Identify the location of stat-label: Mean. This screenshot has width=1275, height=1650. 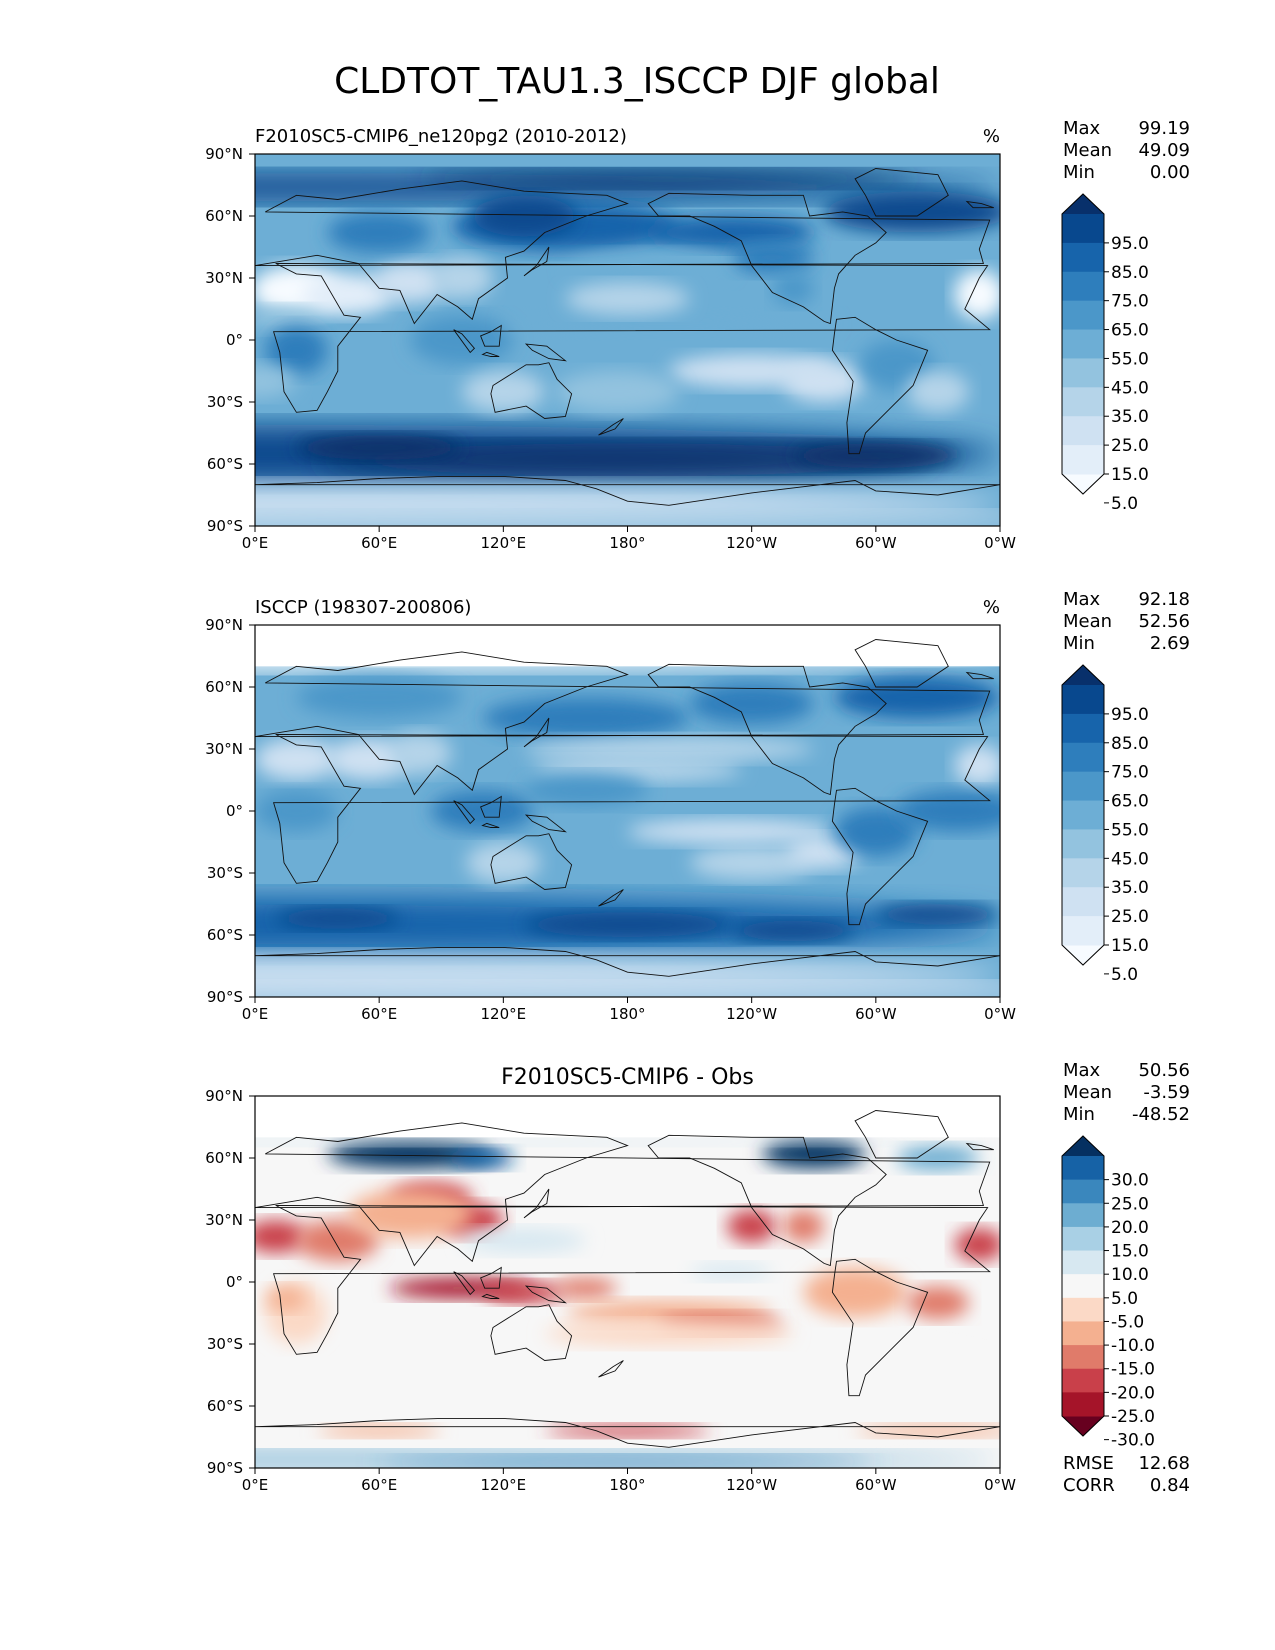
(1087, 150).